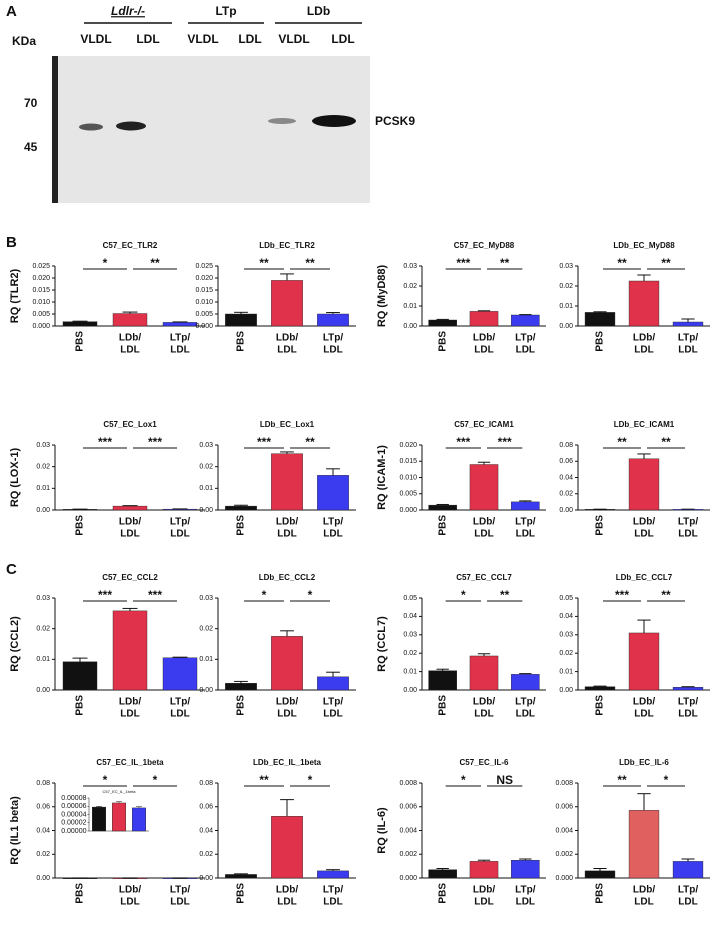 Image resolution: width=721 pixels, height=941 pixels. What do you see at coordinates (395, 121) in the screenshot?
I see `protein-label: PCSK9` at bounding box center [395, 121].